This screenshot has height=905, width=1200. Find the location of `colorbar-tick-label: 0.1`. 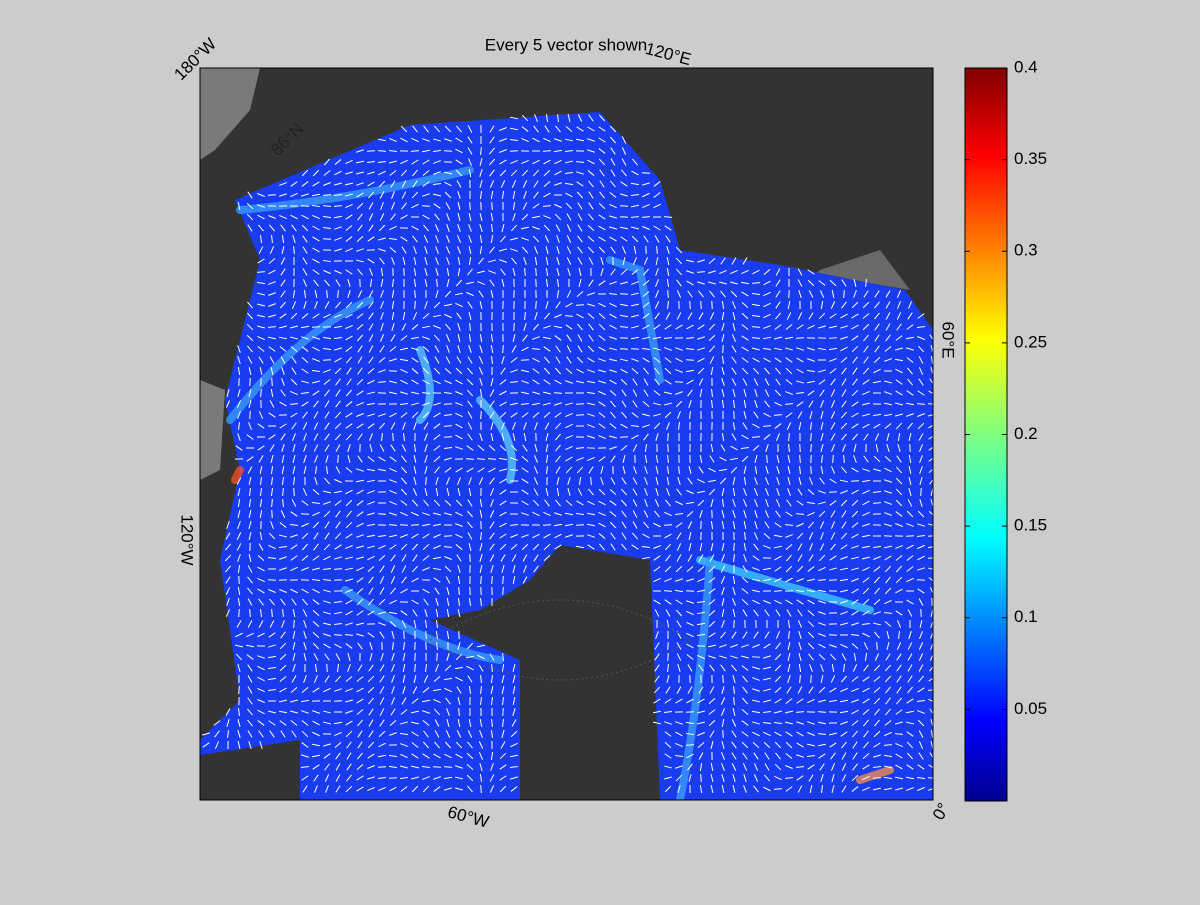

colorbar-tick-label: 0.1 is located at coordinates (1026, 616).